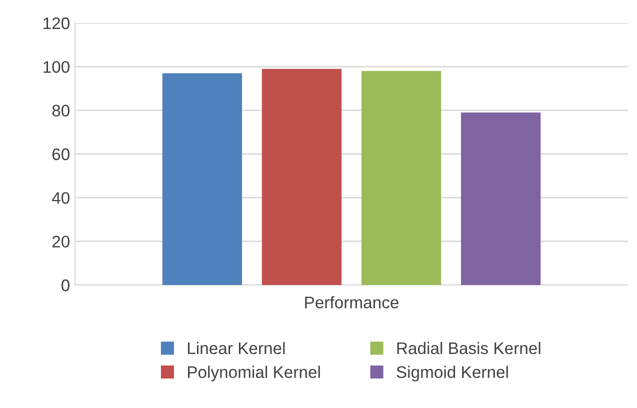 The height and width of the screenshot is (408, 637). Describe the element at coordinates (236, 348) in the screenshot. I see `legend-label: Linear Kernel` at that location.